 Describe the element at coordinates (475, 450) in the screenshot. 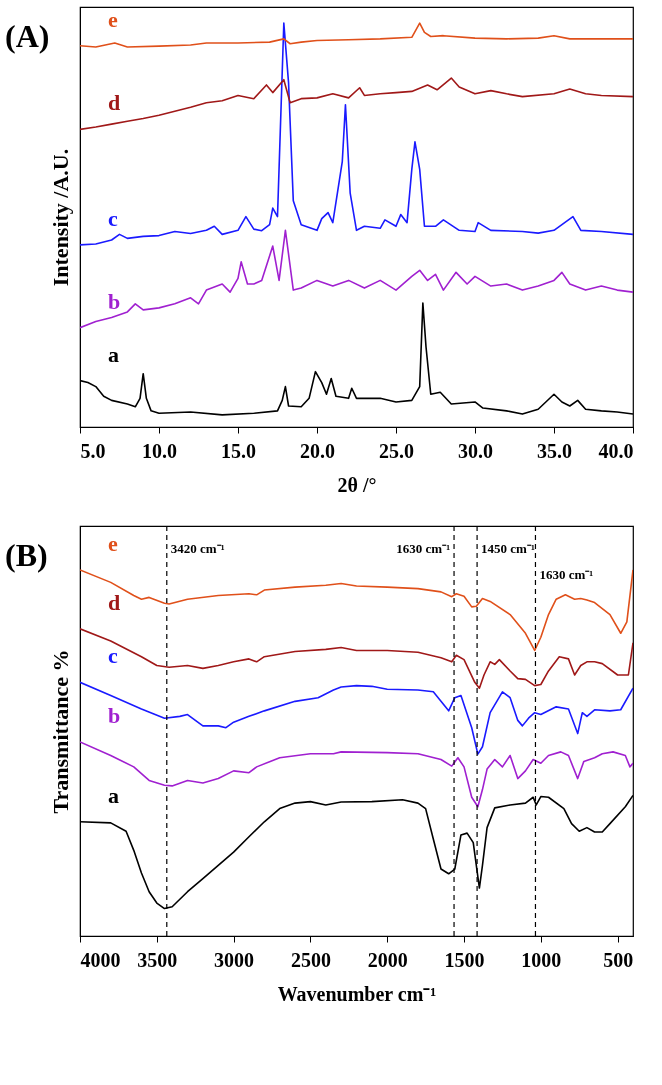

I see `x-tick-label: 30.0` at that location.